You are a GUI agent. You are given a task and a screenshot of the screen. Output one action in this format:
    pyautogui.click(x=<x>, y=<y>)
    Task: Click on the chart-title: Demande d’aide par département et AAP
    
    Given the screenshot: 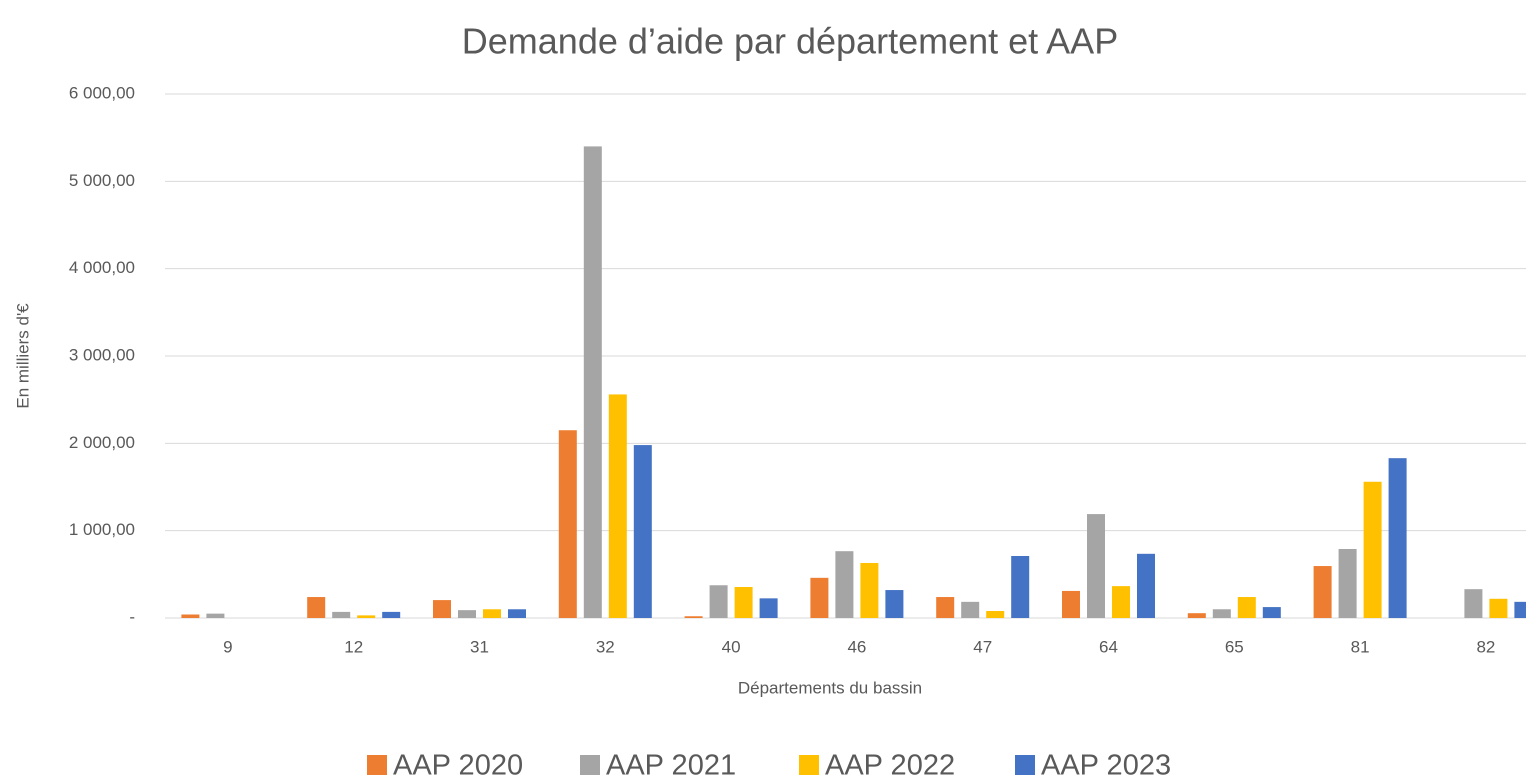 What is the action you would take?
    pyautogui.click(x=790, y=41)
    